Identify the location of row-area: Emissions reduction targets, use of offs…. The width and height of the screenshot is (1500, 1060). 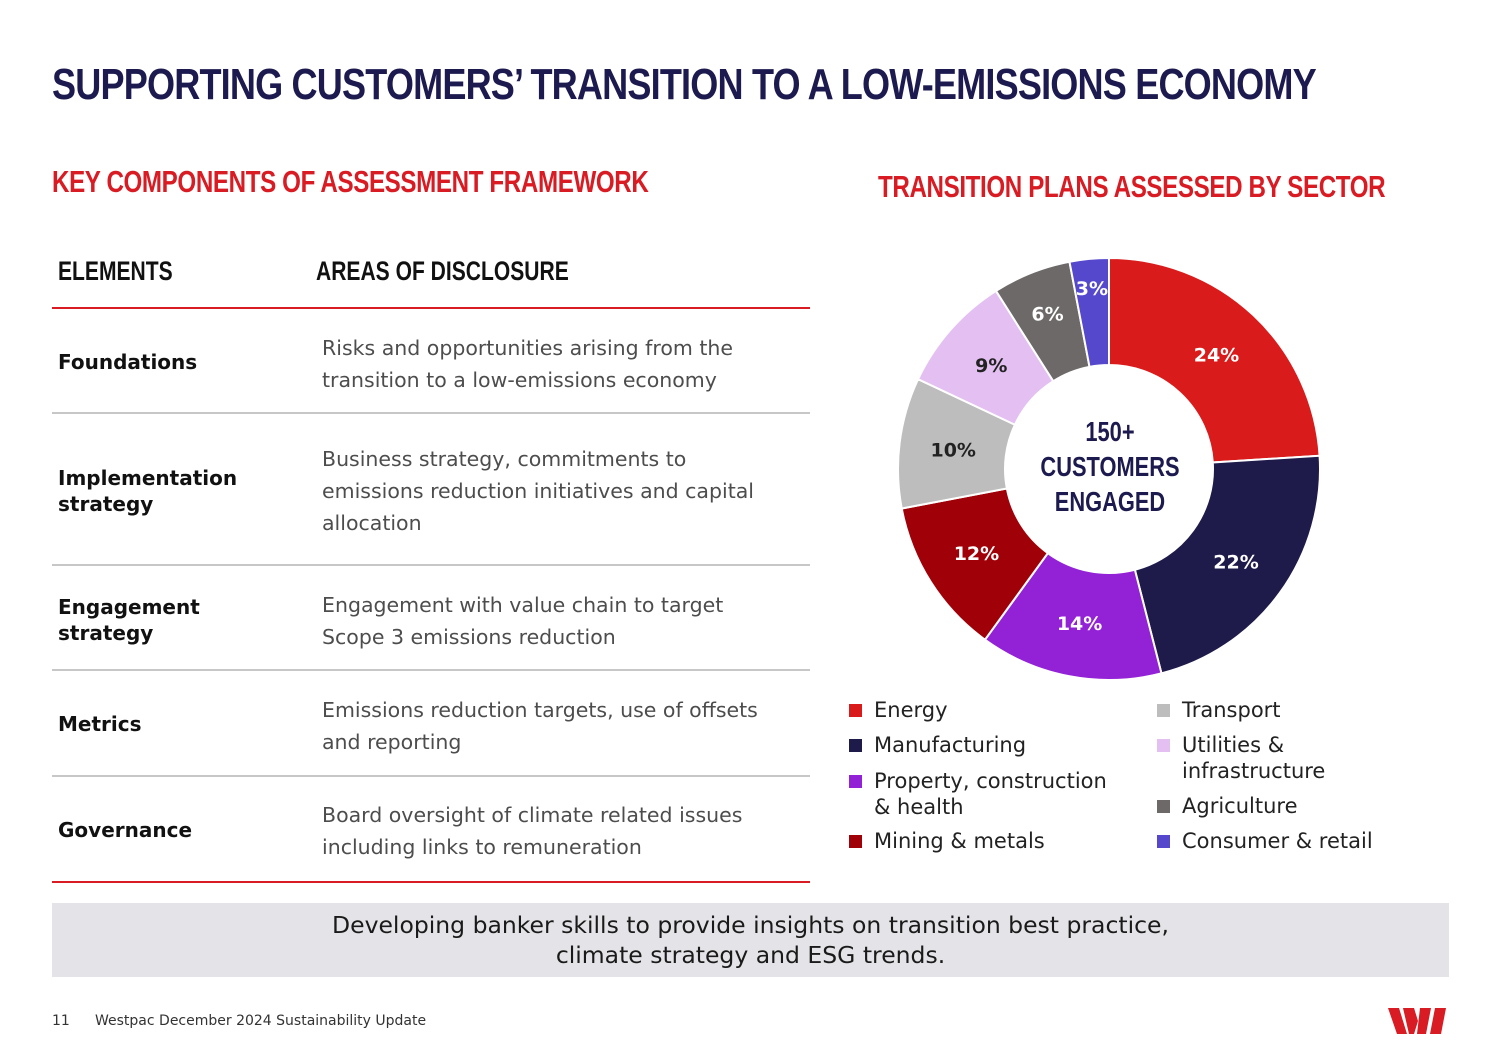
(540, 726).